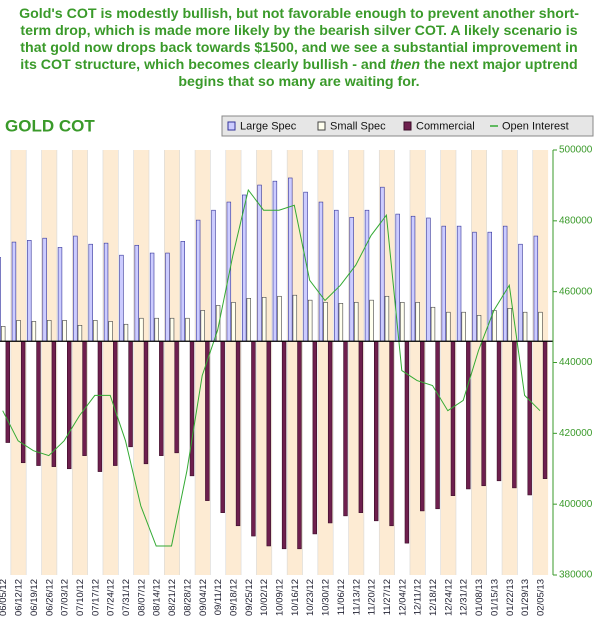 The image size is (598, 633). I want to click on x-tick-label: 12/31/12, so click(464, 597).